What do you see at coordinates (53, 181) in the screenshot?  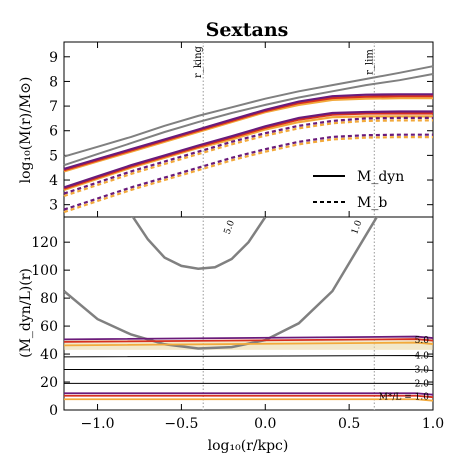 I see `top-ytick-label-1: 4` at bounding box center [53, 181].